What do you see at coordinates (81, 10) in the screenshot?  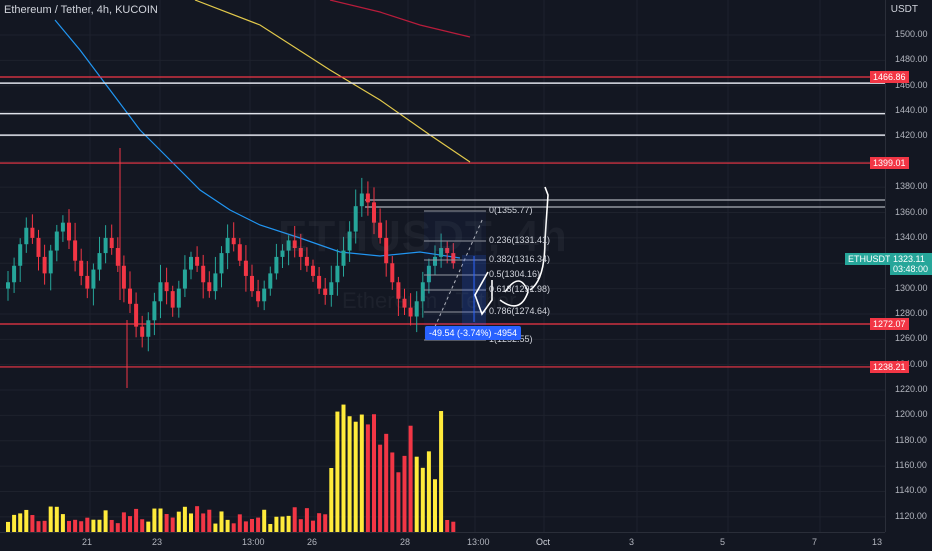 I see `symbol-title: Ethereum / Tether, 4h, KUCOIN` at bounding box center [81, 10].